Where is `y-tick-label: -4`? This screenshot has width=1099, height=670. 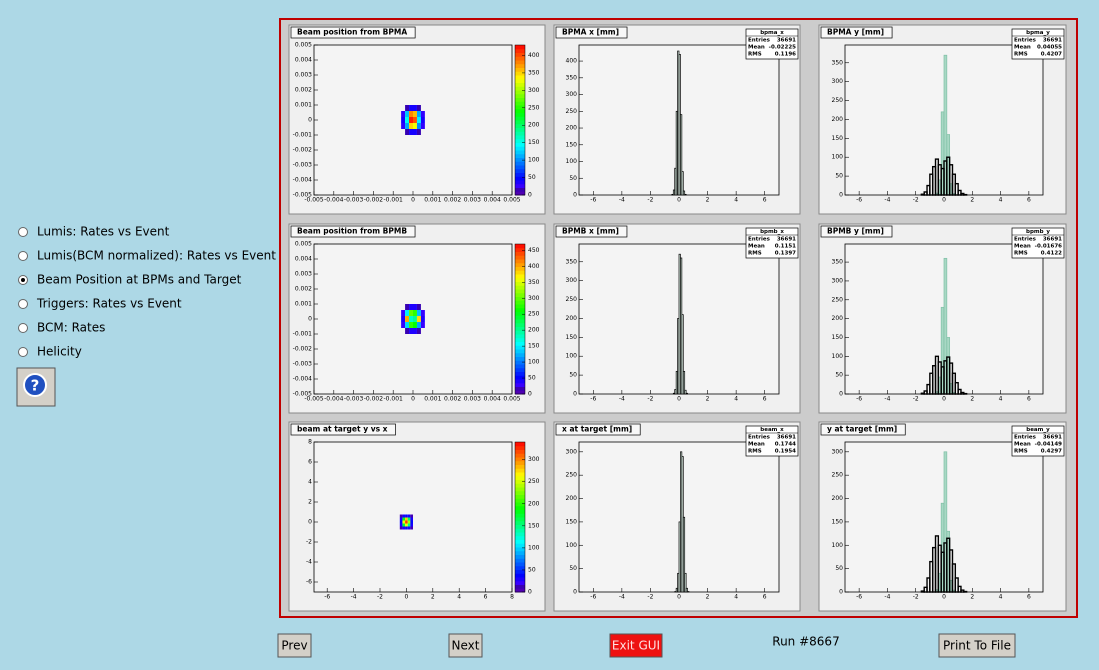 y-tick-label: -4 is located at coordinates (309, 562).